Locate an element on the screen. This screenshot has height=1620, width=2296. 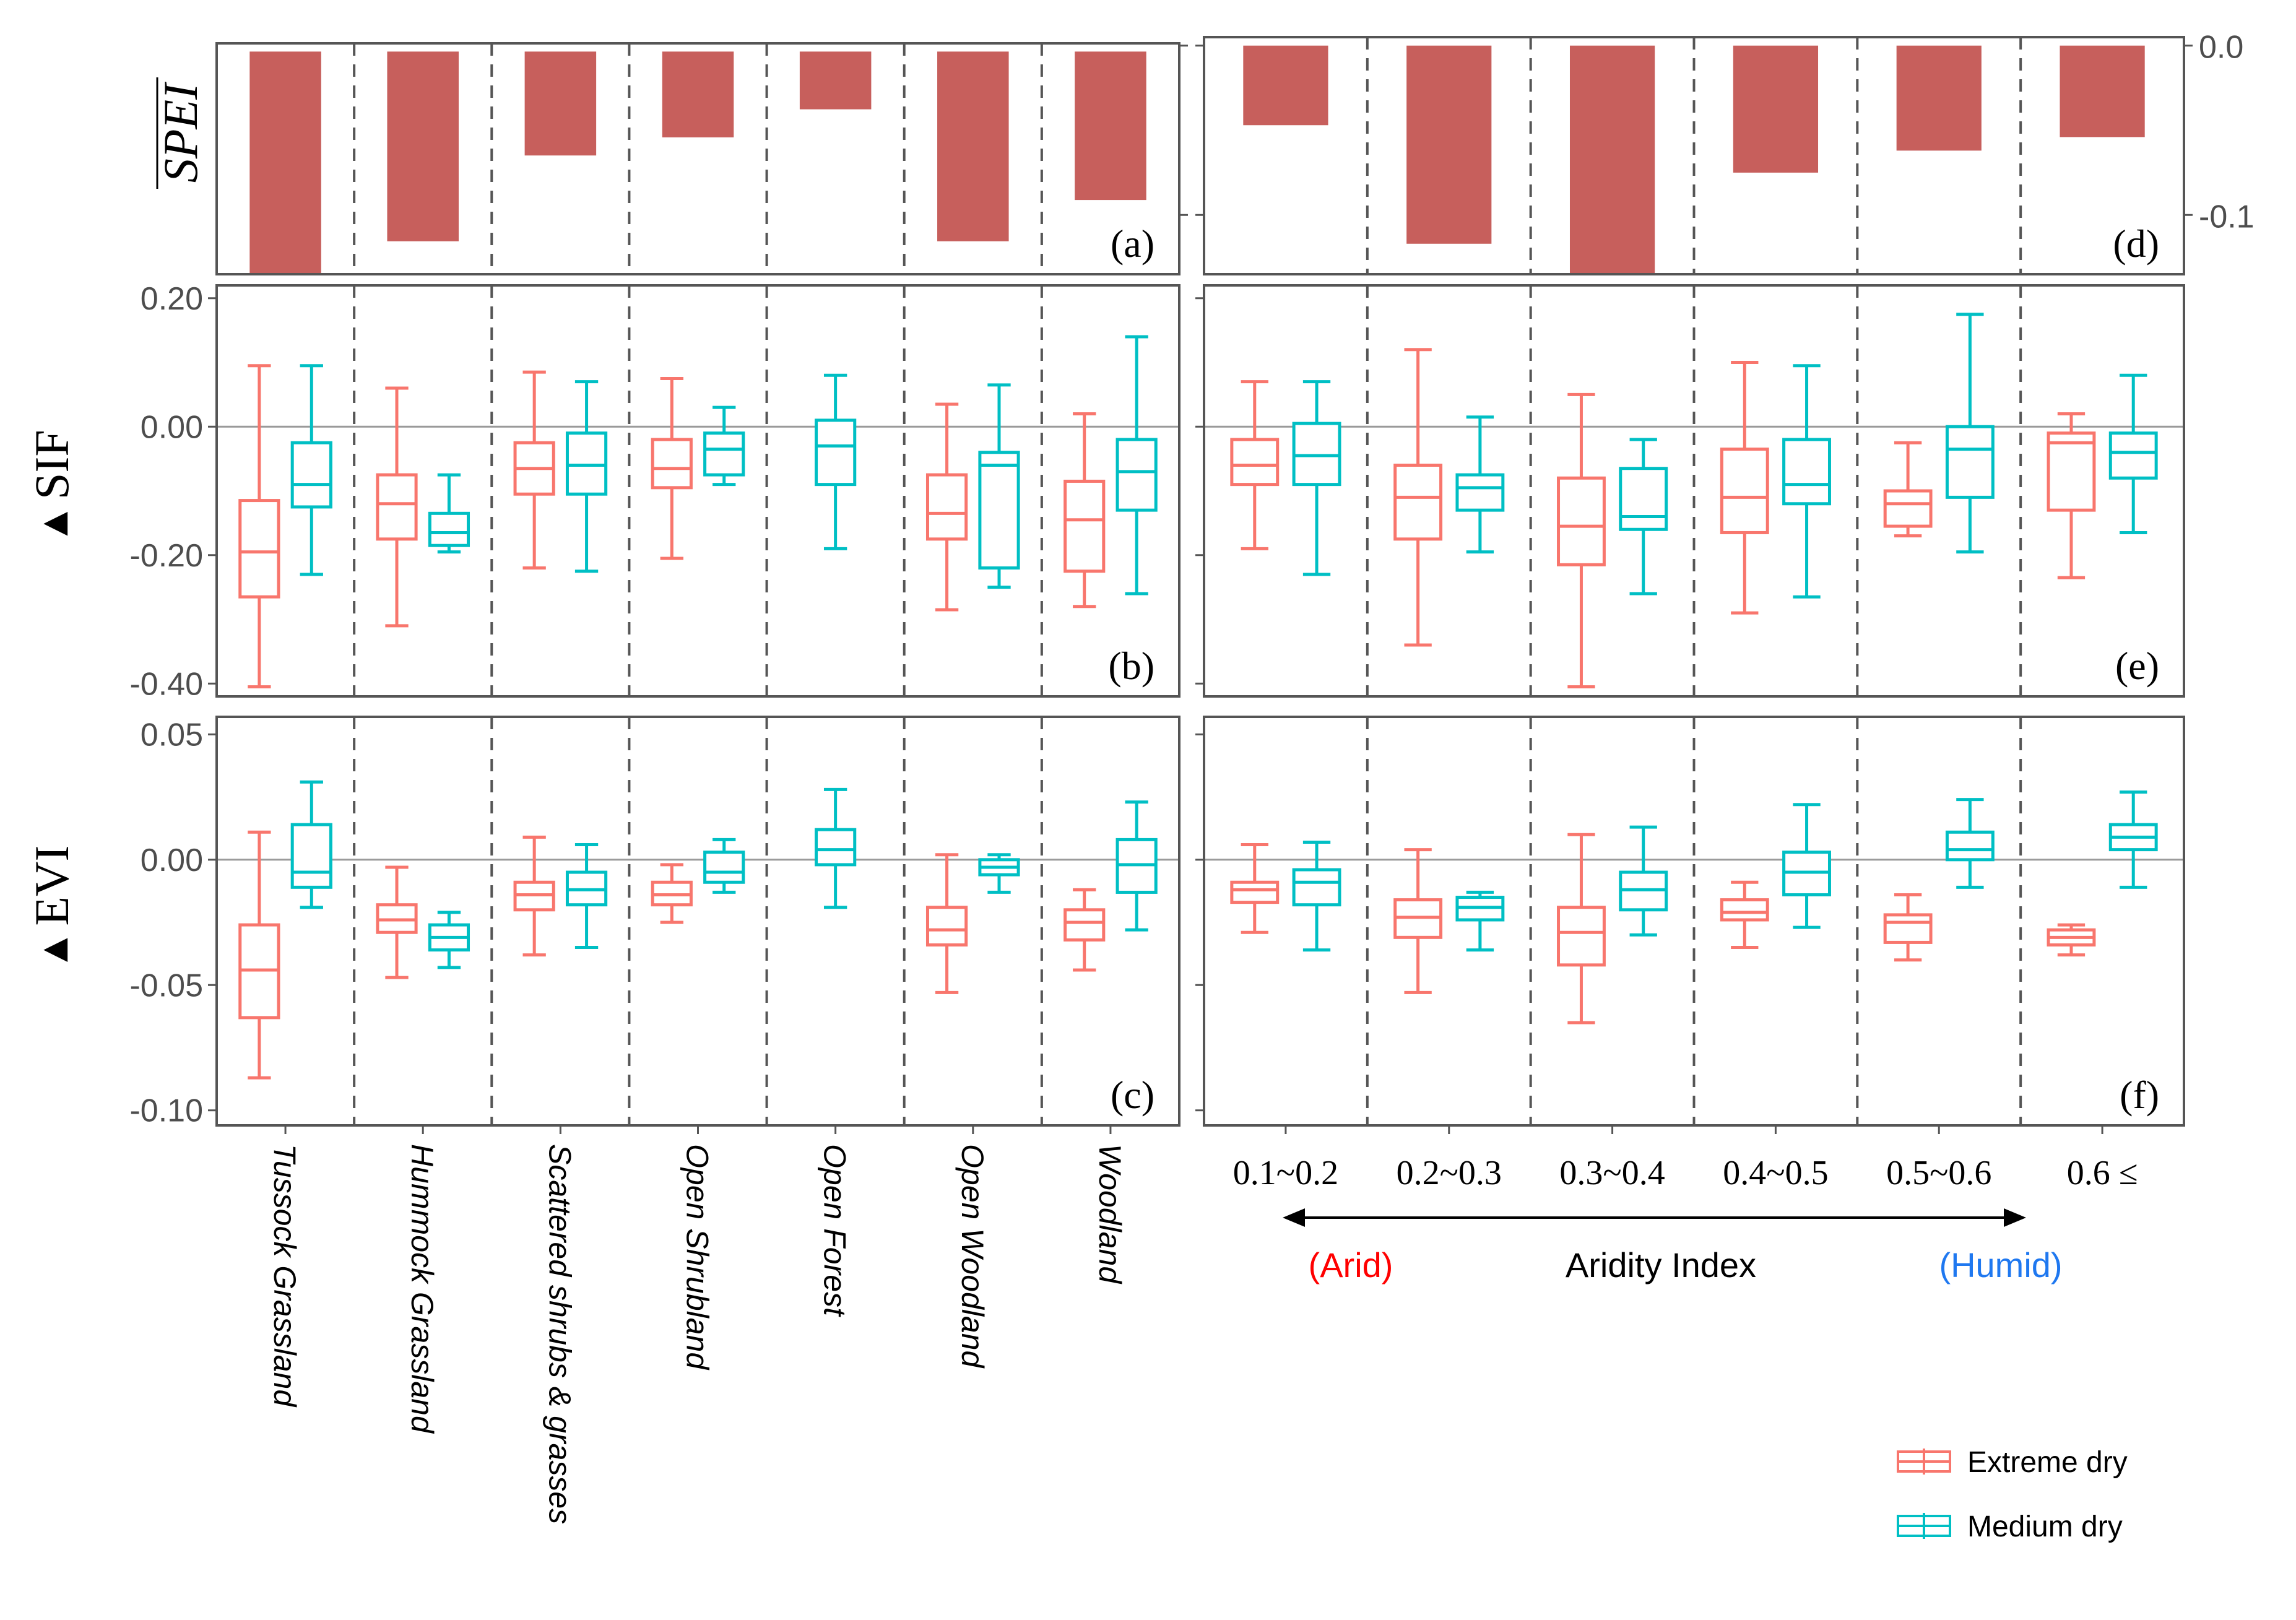
aridity-tick-label: 0.1~0.2 is located at coordinates (1285, 1173).